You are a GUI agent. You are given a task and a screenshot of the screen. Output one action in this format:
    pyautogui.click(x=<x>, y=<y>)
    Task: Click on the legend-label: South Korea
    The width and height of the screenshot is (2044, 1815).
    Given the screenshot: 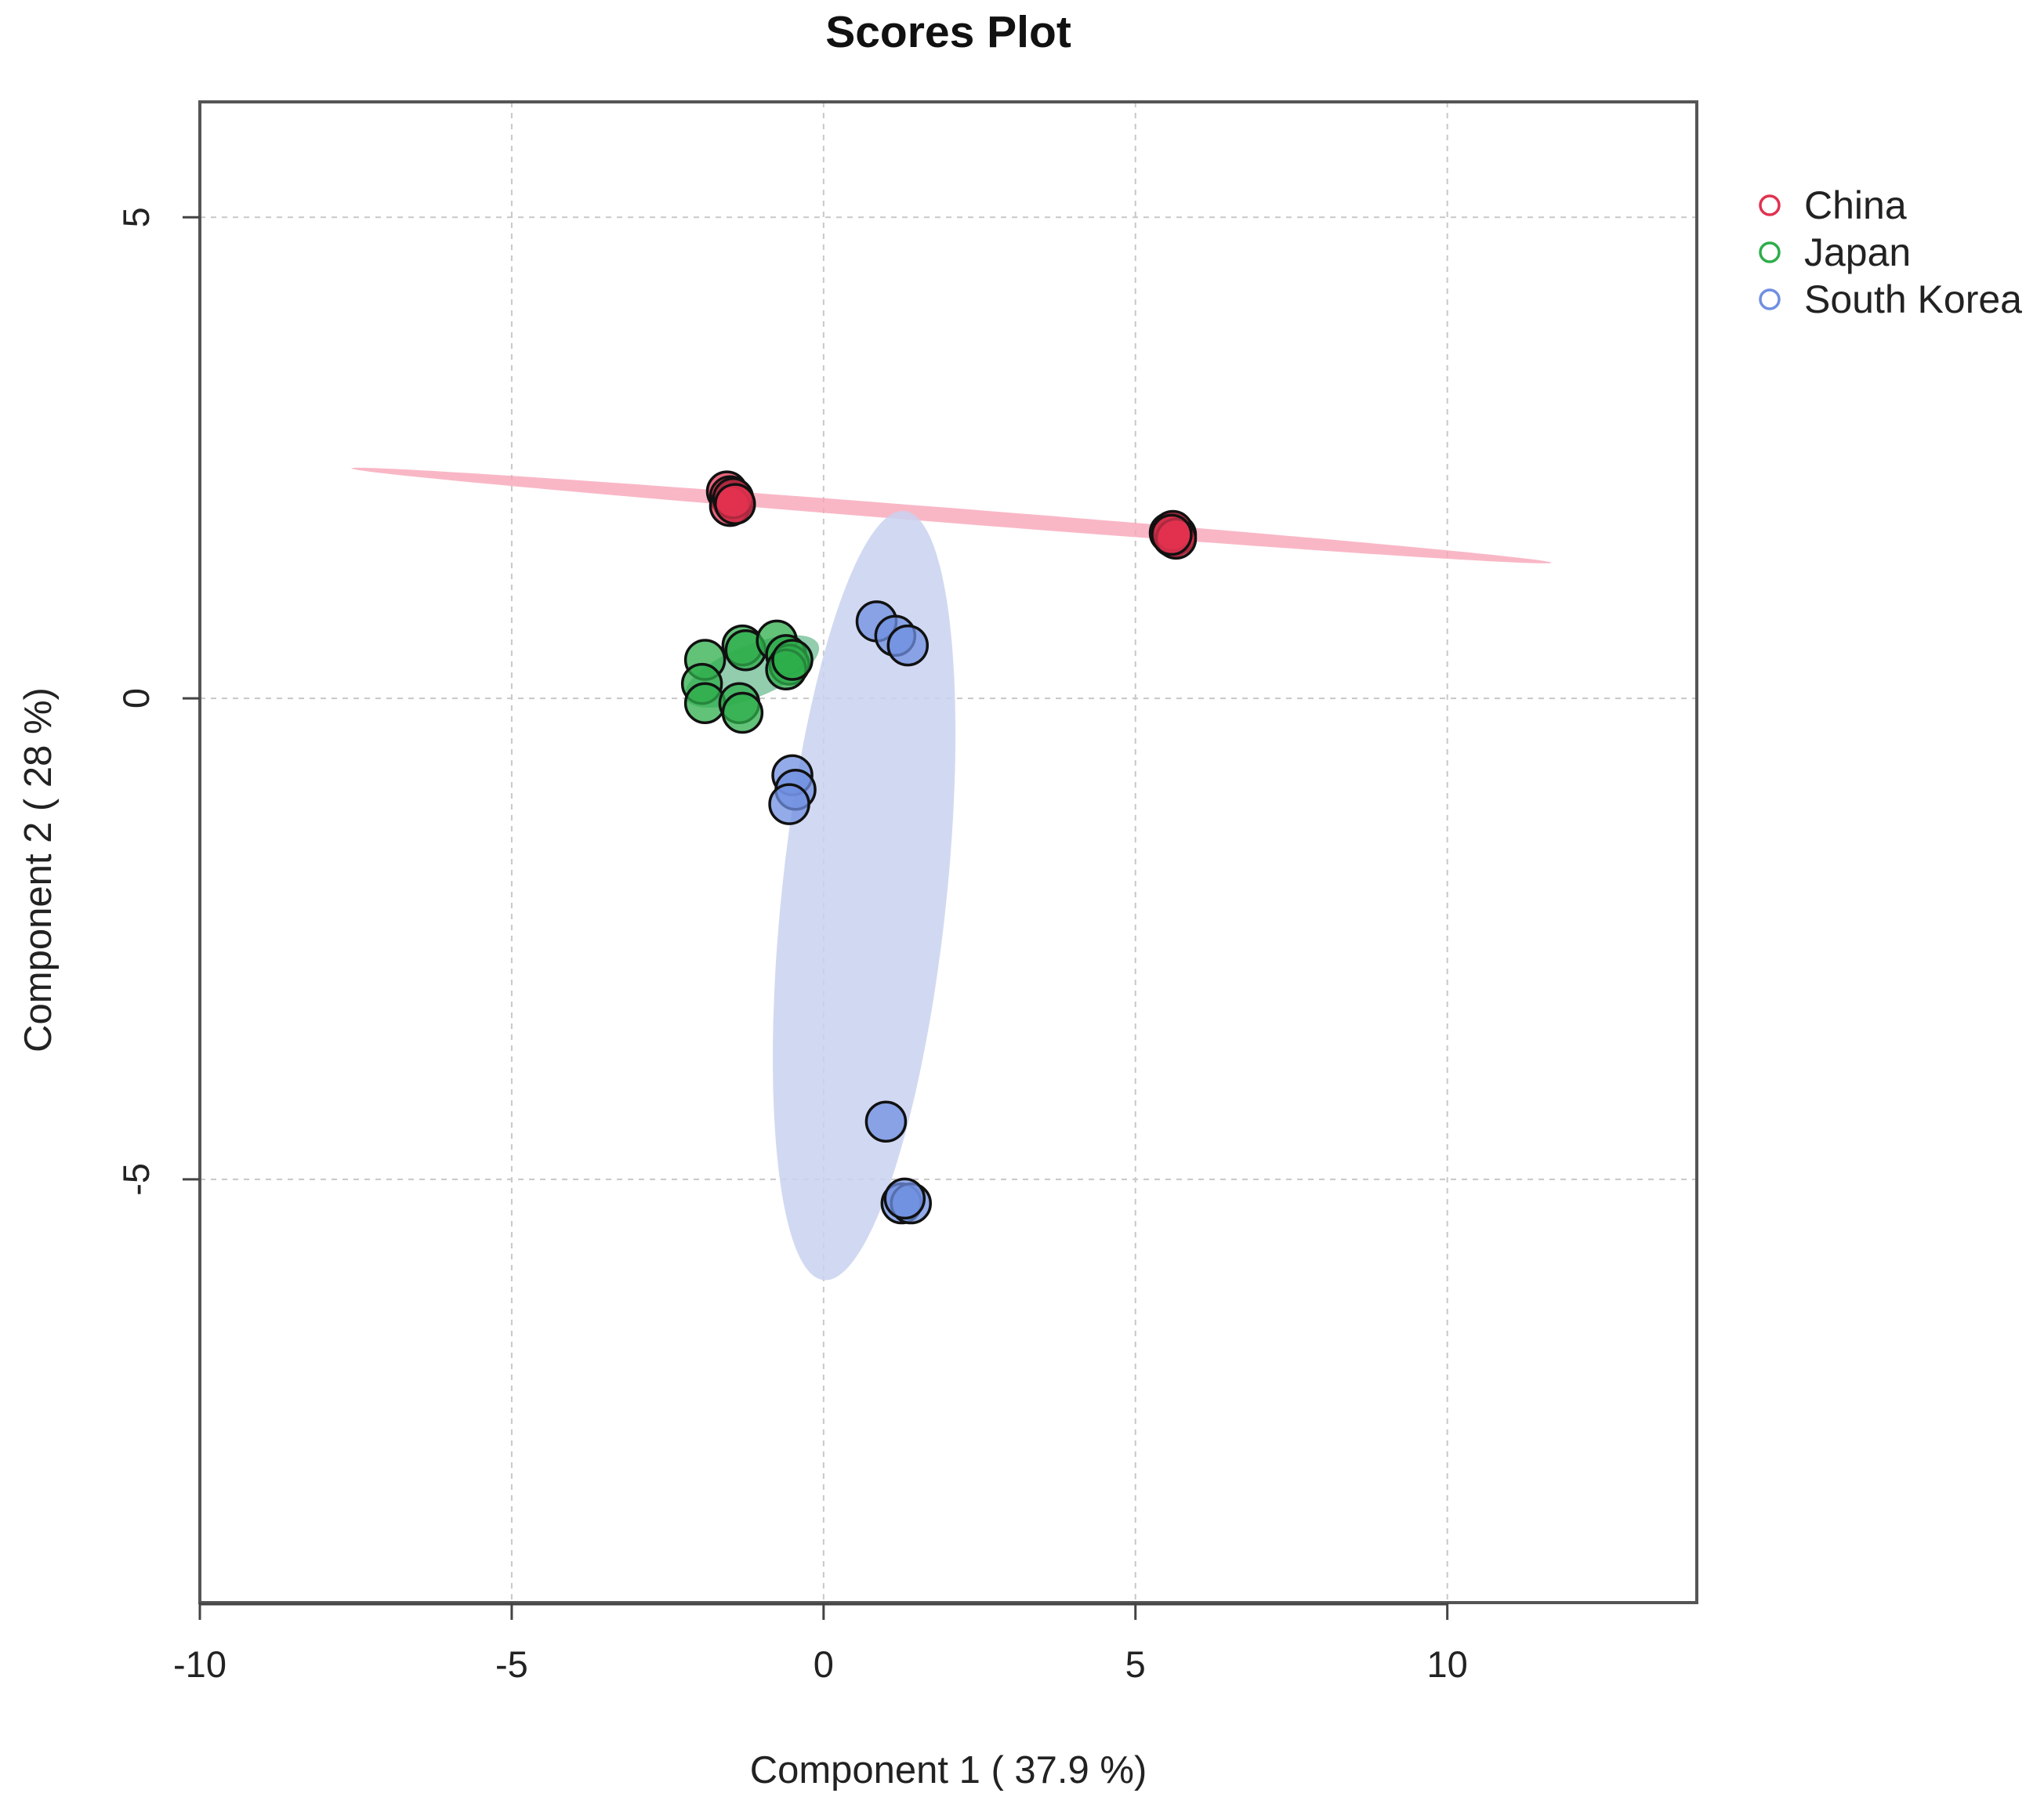 What is the action you would take?
    pyautogui.click(x=1913, y=299)
    